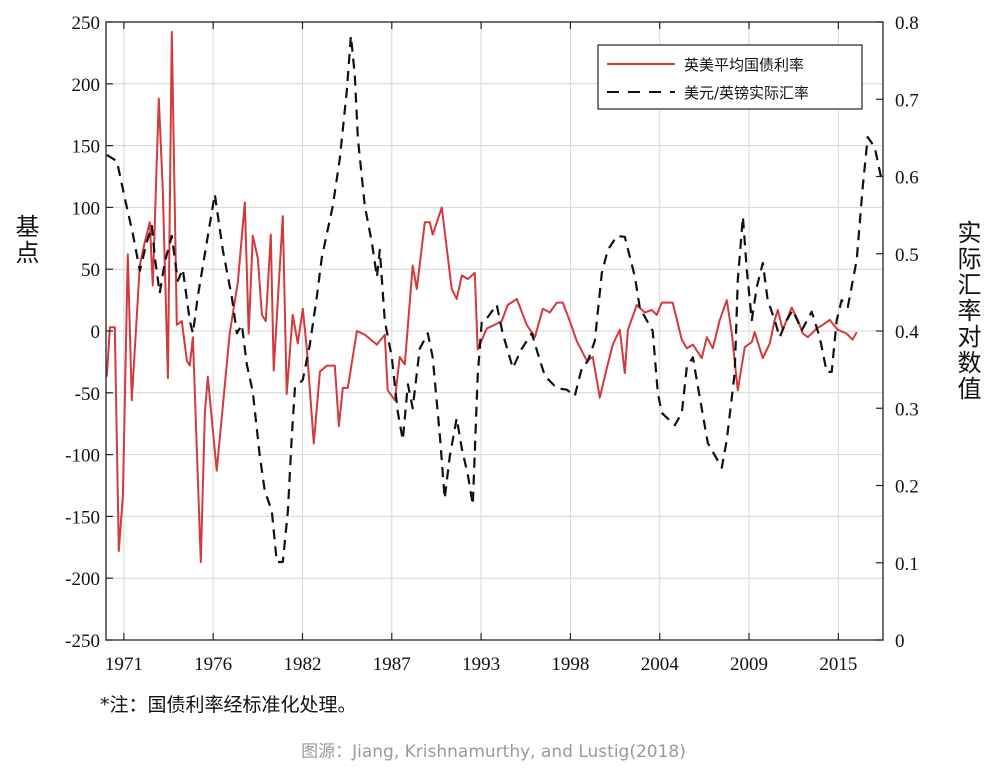 The height and width of the screenshot is (770, 987). What do you see at coordinates (82, 641) in the screenshot?
I see `y-tick-label: -250` at bounding box center [82, 641].